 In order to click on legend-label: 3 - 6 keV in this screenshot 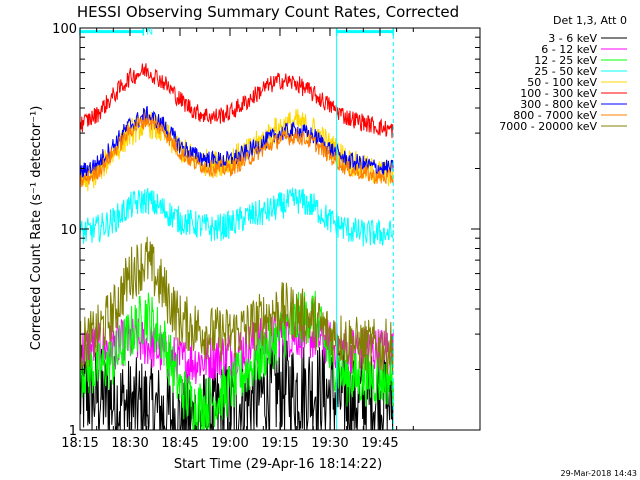, I will do `click(572, 38)`.